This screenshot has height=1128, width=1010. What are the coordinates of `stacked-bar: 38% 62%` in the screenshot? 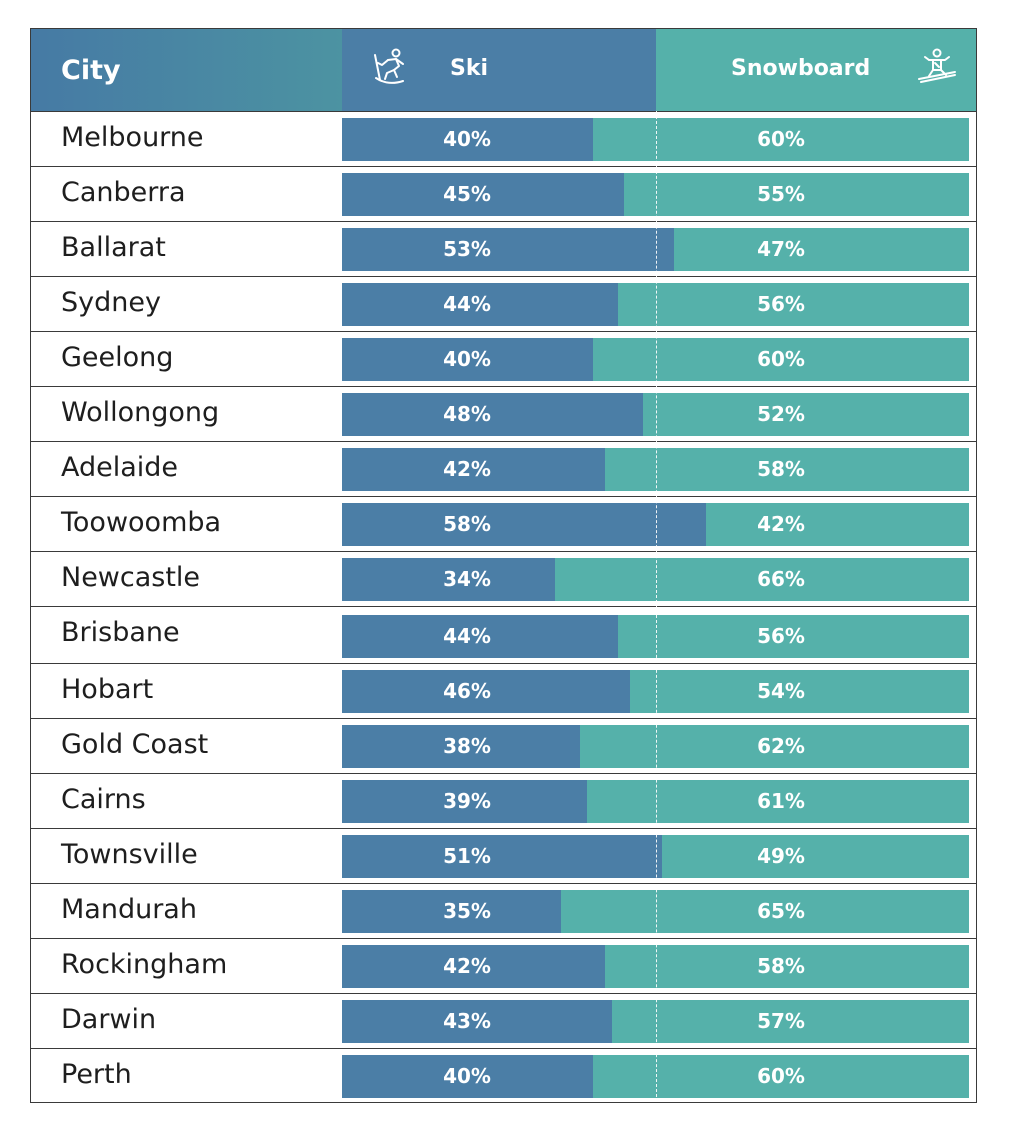 It's located at (655, 746).